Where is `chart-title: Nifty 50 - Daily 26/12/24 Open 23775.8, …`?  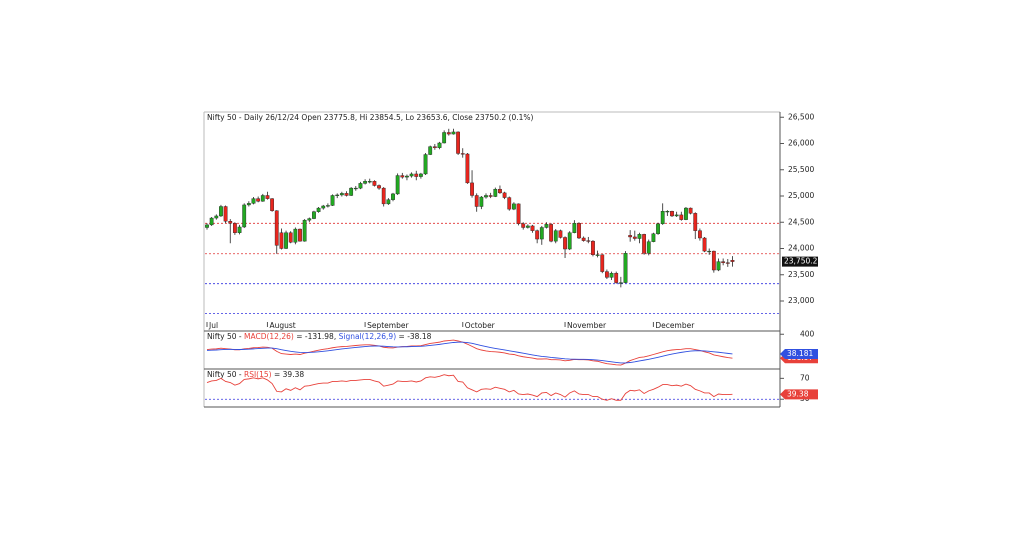 chart-title: Nifty 50 - Daily 26/12/24 Open 23775.8, … is located at coordinates (370, 117).